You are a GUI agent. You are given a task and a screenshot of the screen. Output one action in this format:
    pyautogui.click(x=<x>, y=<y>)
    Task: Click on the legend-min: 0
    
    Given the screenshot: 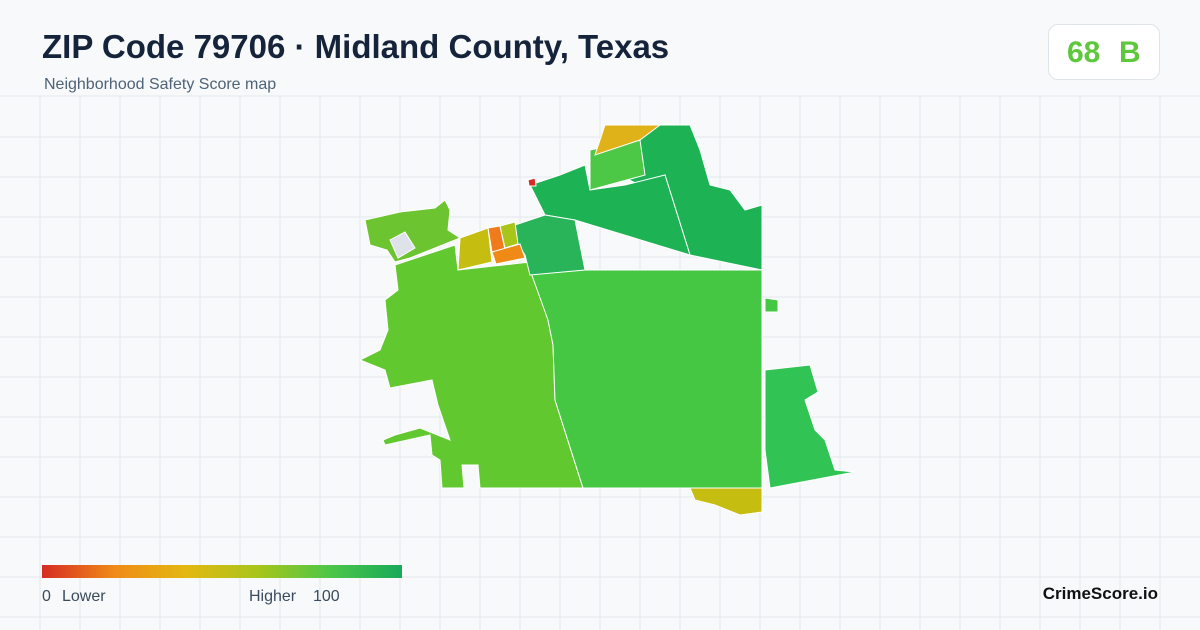 What is the action you would take?
    pyautogui.click(x=46, y=596)
    